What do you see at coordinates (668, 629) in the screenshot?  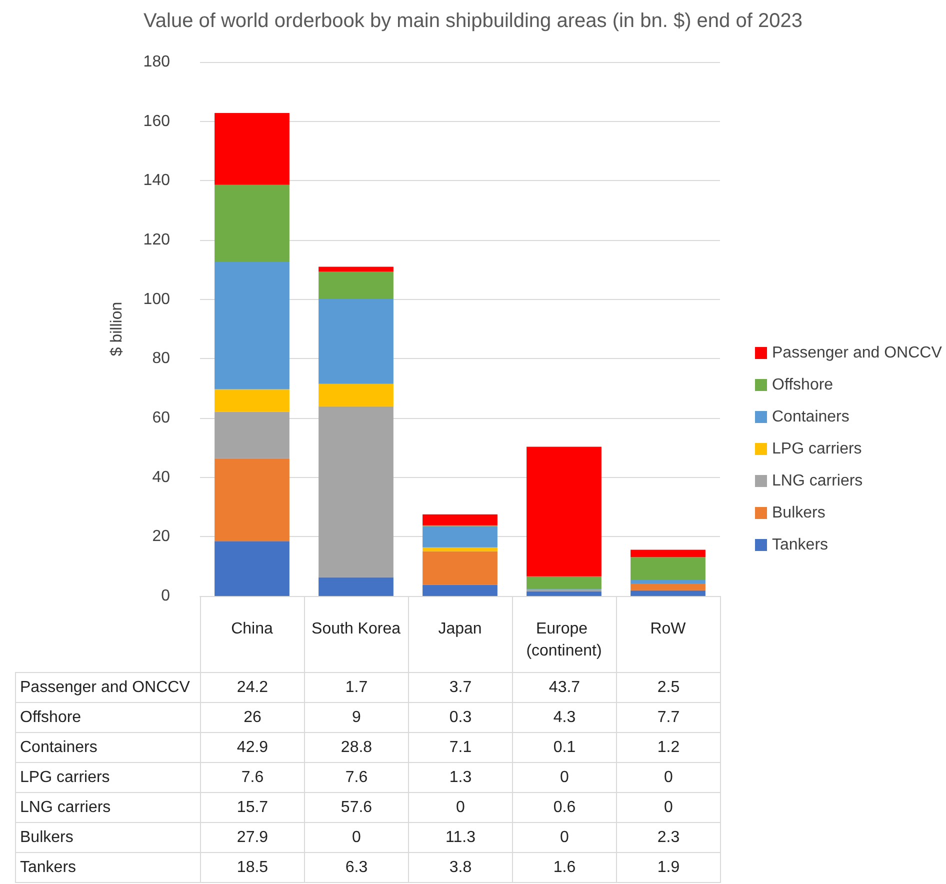 I see `x-tick-label: RoW` at bounding box center [668, 629].